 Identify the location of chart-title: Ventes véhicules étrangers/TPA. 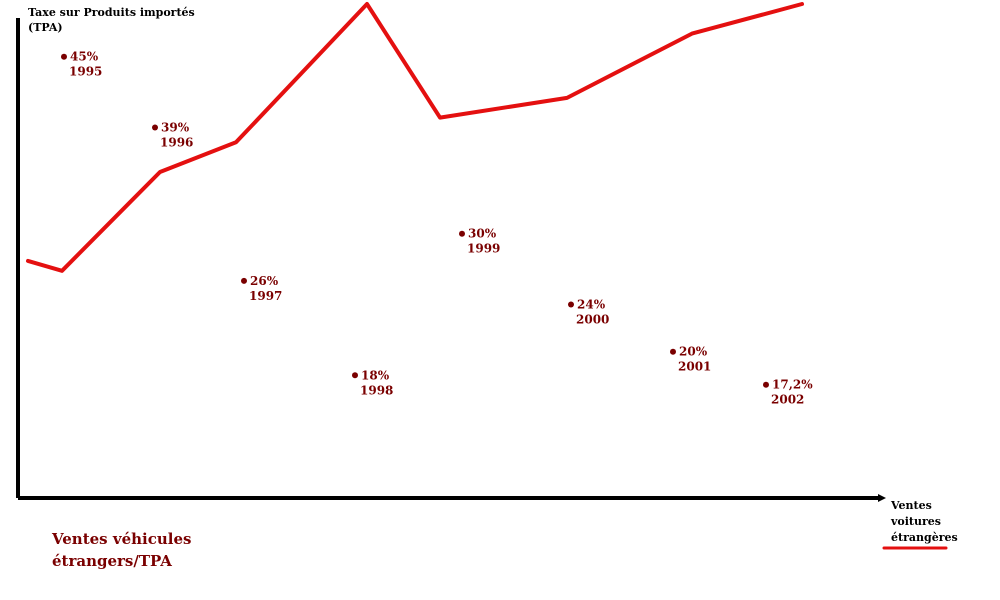
(122, 550).